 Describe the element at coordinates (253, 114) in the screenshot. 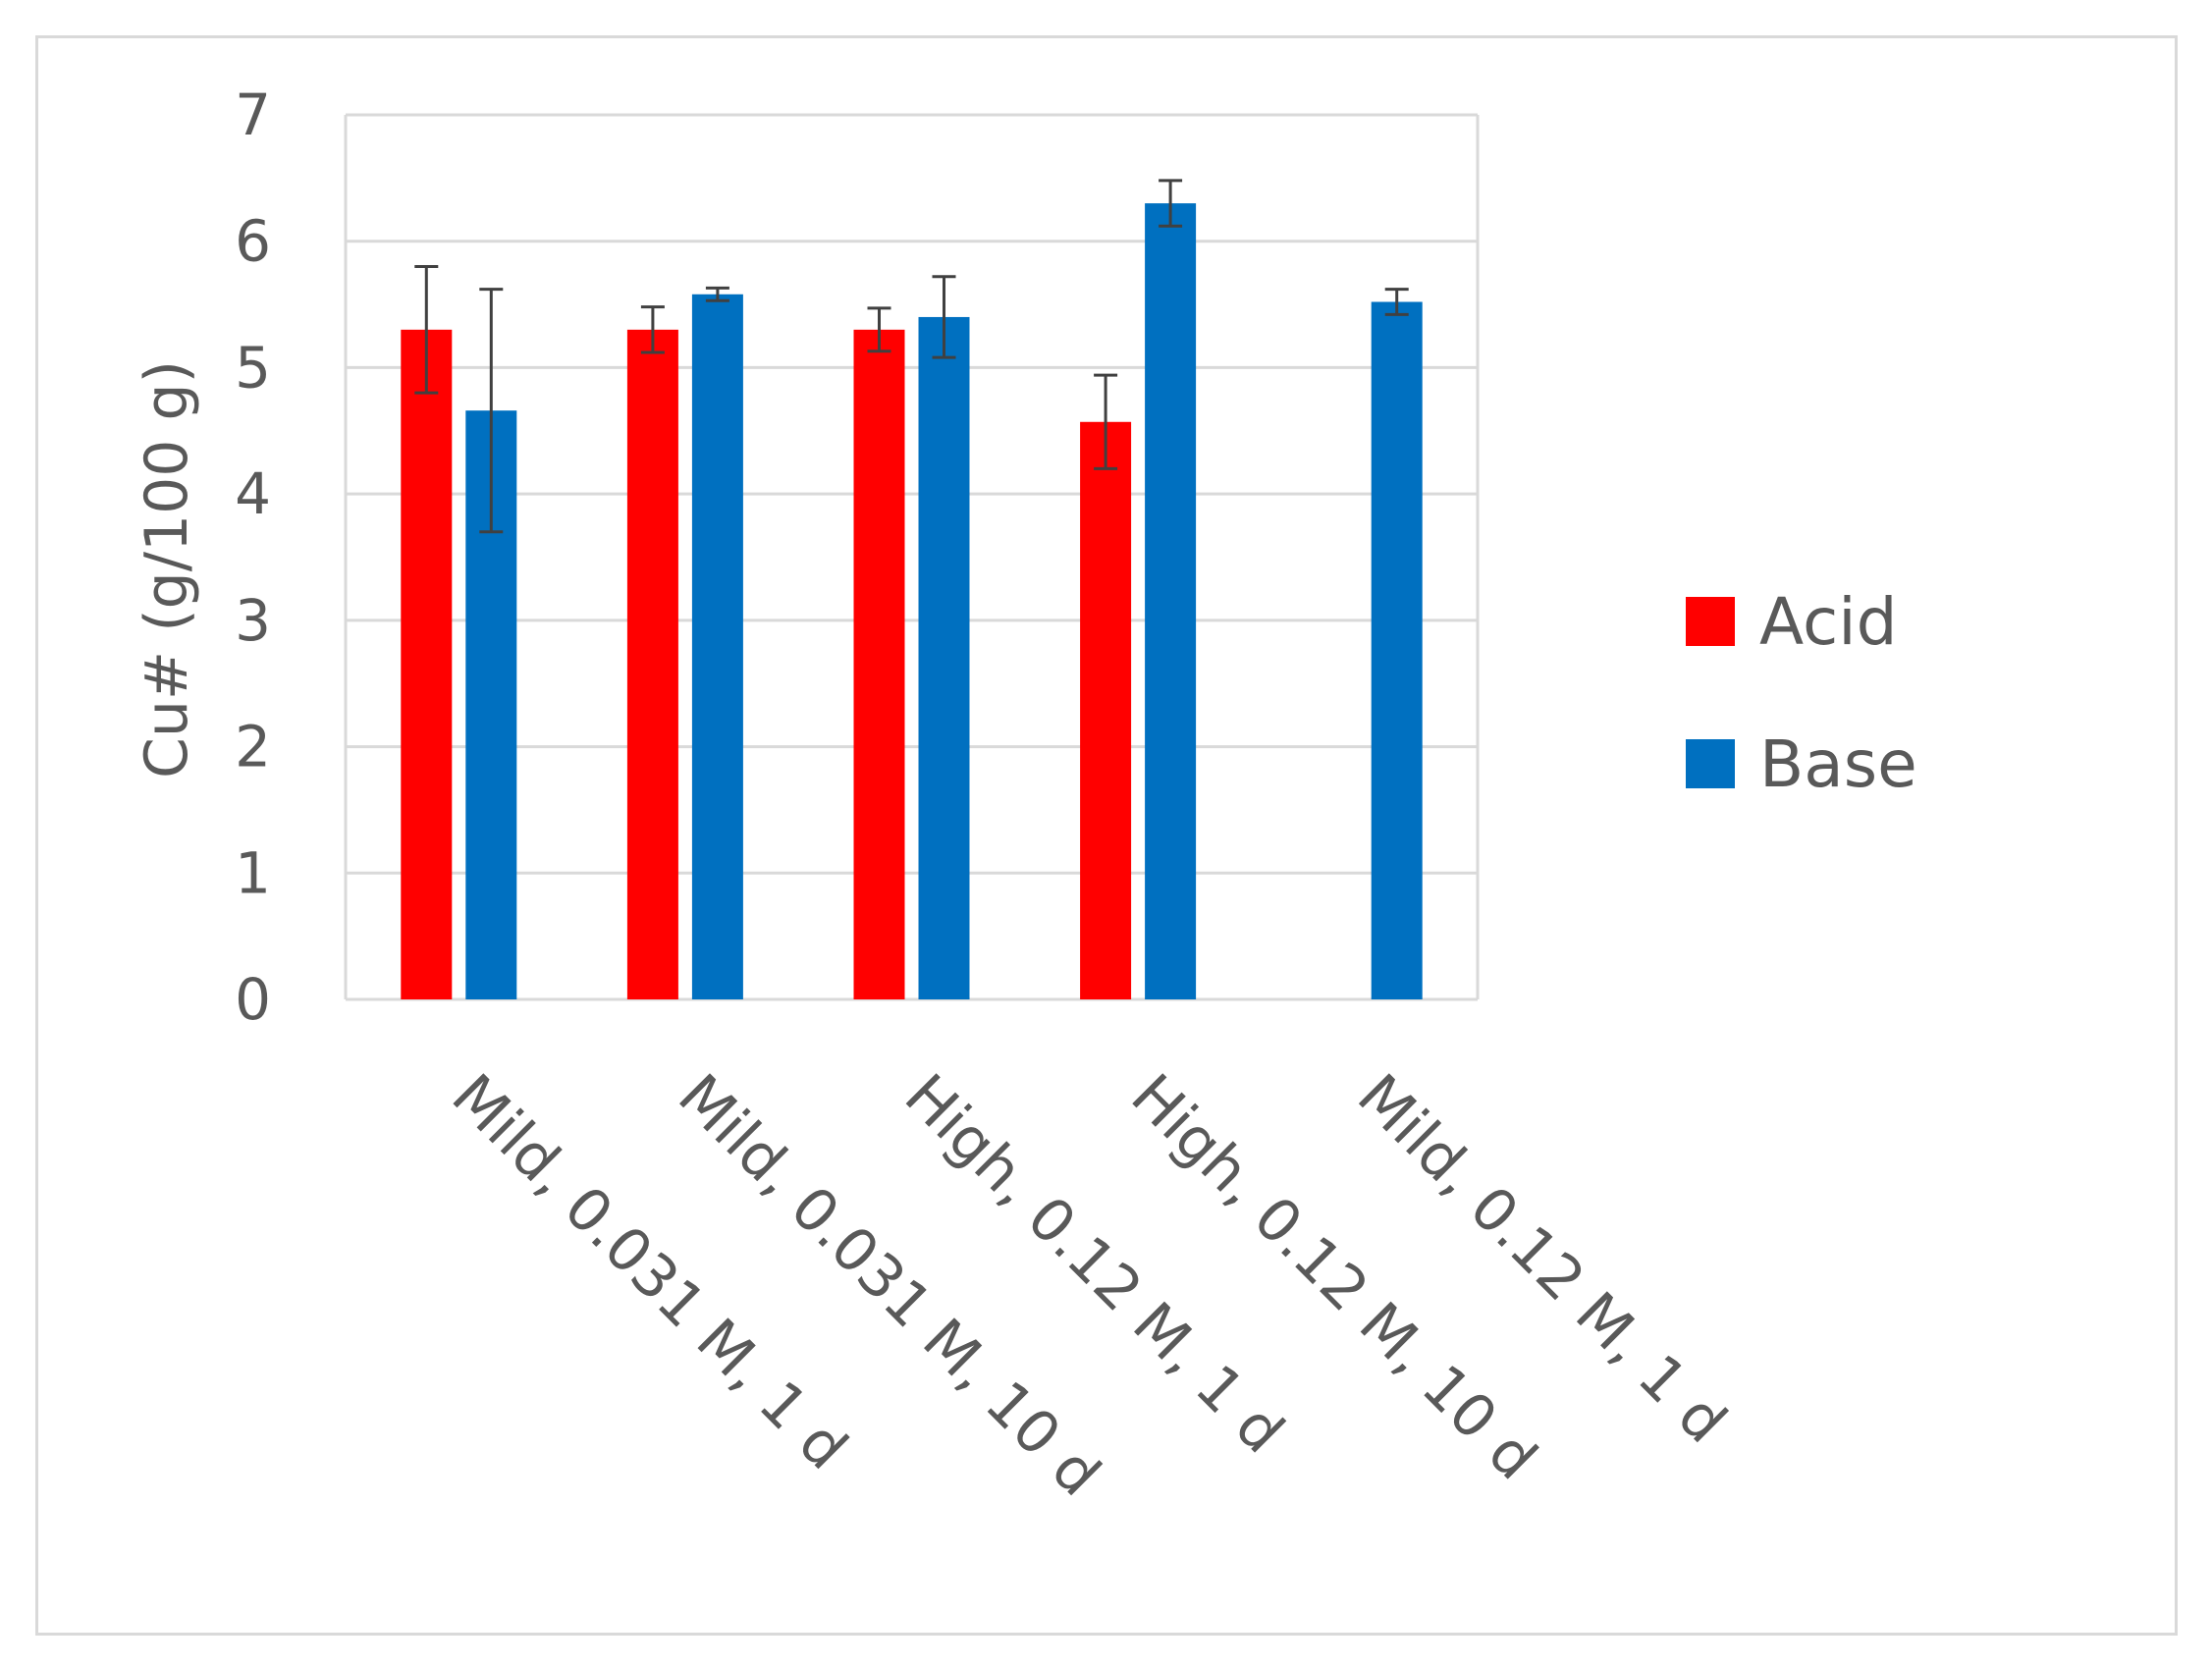

I see `y-tick-label-7: 7` at that location.